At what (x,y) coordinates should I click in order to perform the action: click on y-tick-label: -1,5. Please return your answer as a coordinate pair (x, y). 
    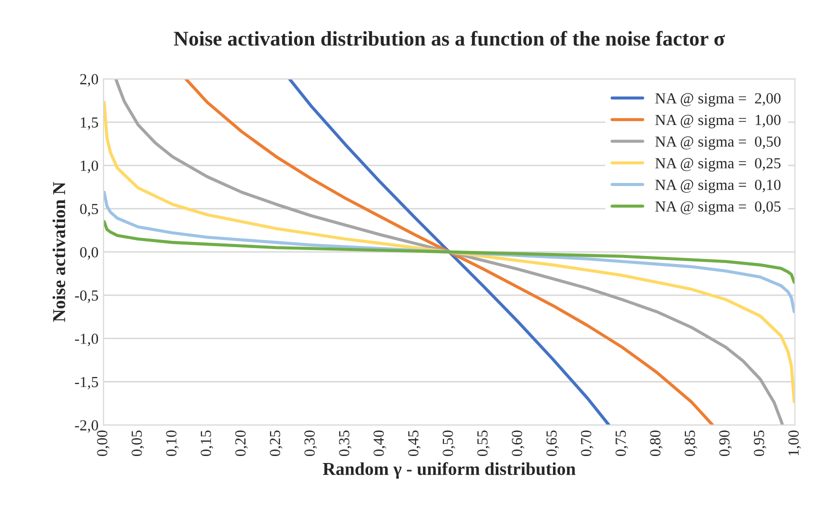
    Looking at the image, I should click on (86, 383).